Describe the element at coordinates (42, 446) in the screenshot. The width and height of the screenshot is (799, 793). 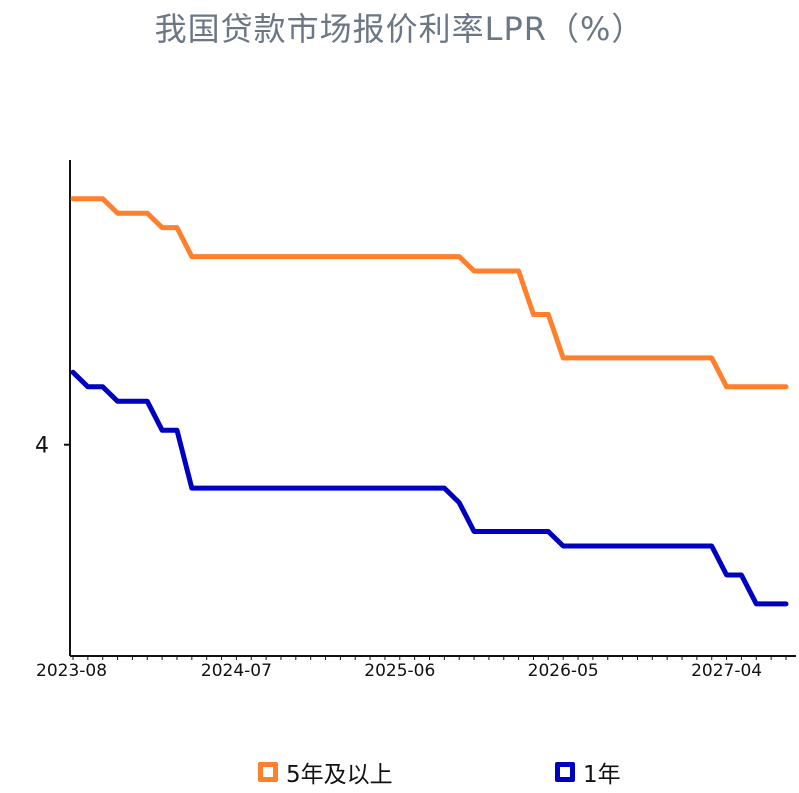
I see `y-tick-label: 4` at that location.